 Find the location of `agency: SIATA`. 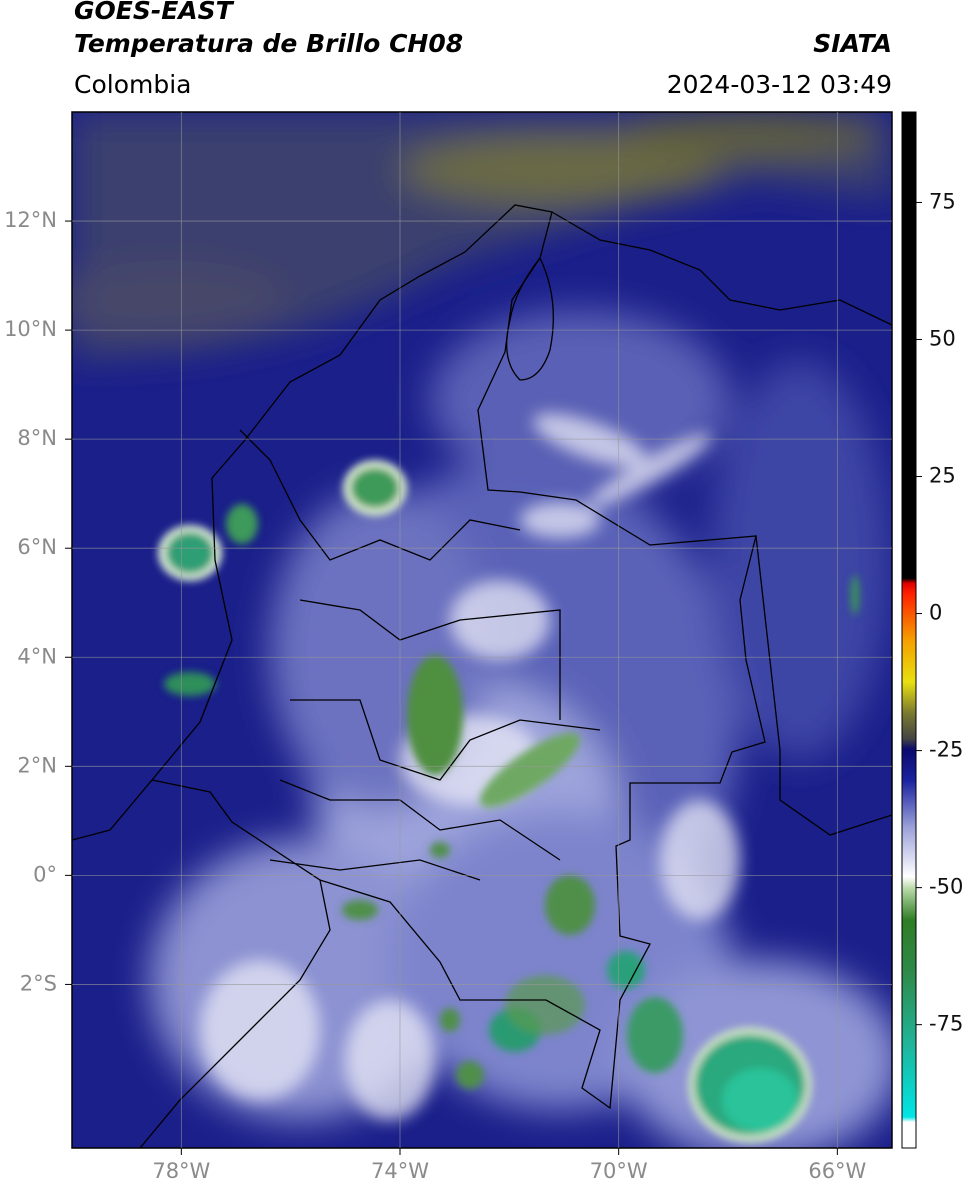

agency: SIATA is located at coordinates (852, 43).